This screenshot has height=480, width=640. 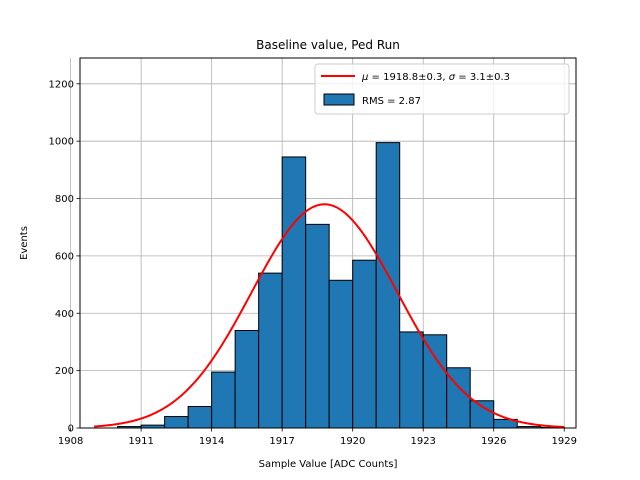 What do you see at coordinates (339, 99) in the screenshot?
I see `legend-bar-swatch` at bounding box center [339, 99].